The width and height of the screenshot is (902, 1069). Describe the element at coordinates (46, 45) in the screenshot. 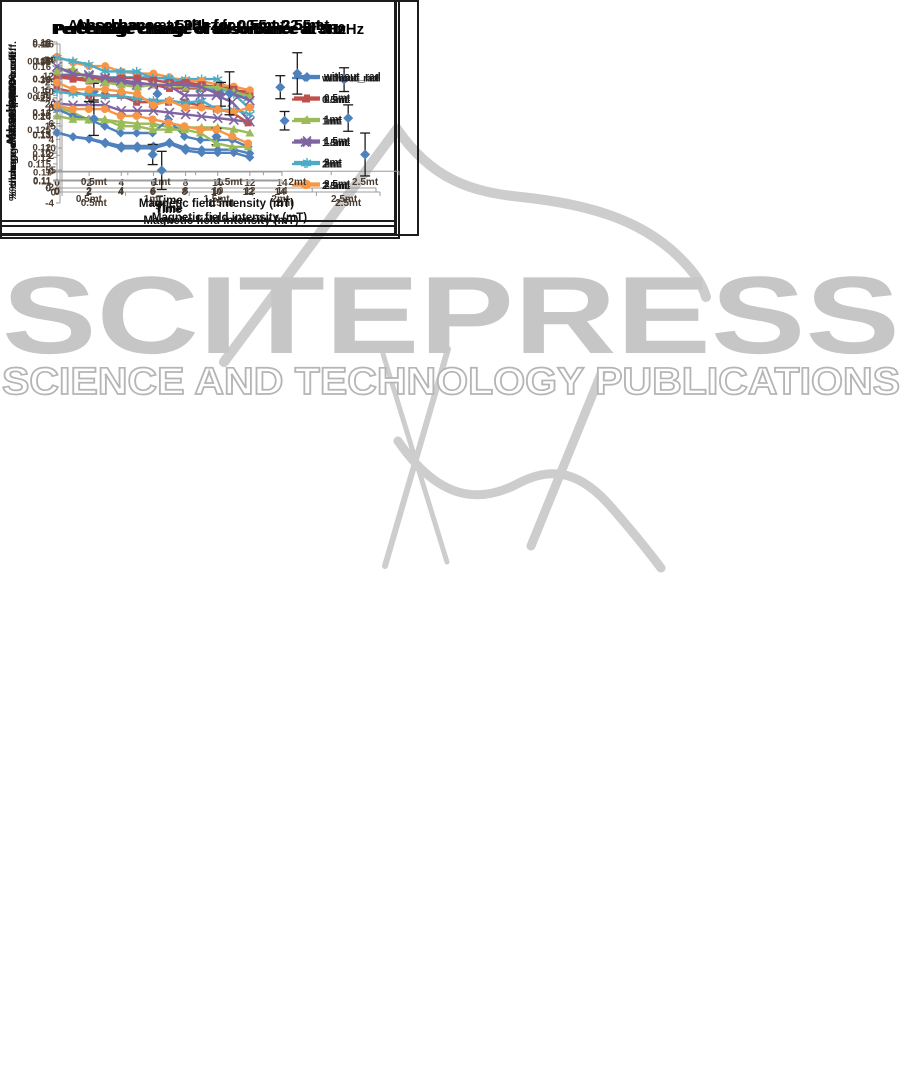

I see `svg-text: 40` at that location.